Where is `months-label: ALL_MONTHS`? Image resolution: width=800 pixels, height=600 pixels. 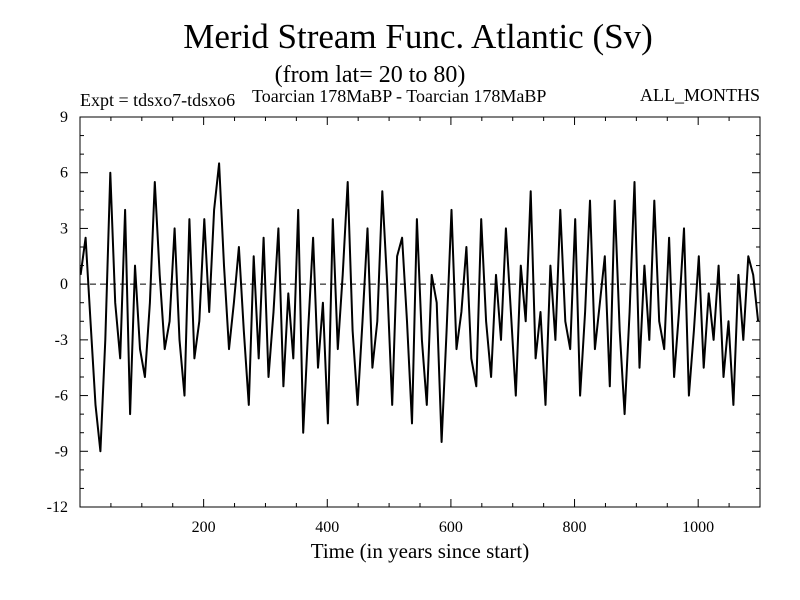 months-label: ALL_MONTHS is located at coordinates (700, 95).